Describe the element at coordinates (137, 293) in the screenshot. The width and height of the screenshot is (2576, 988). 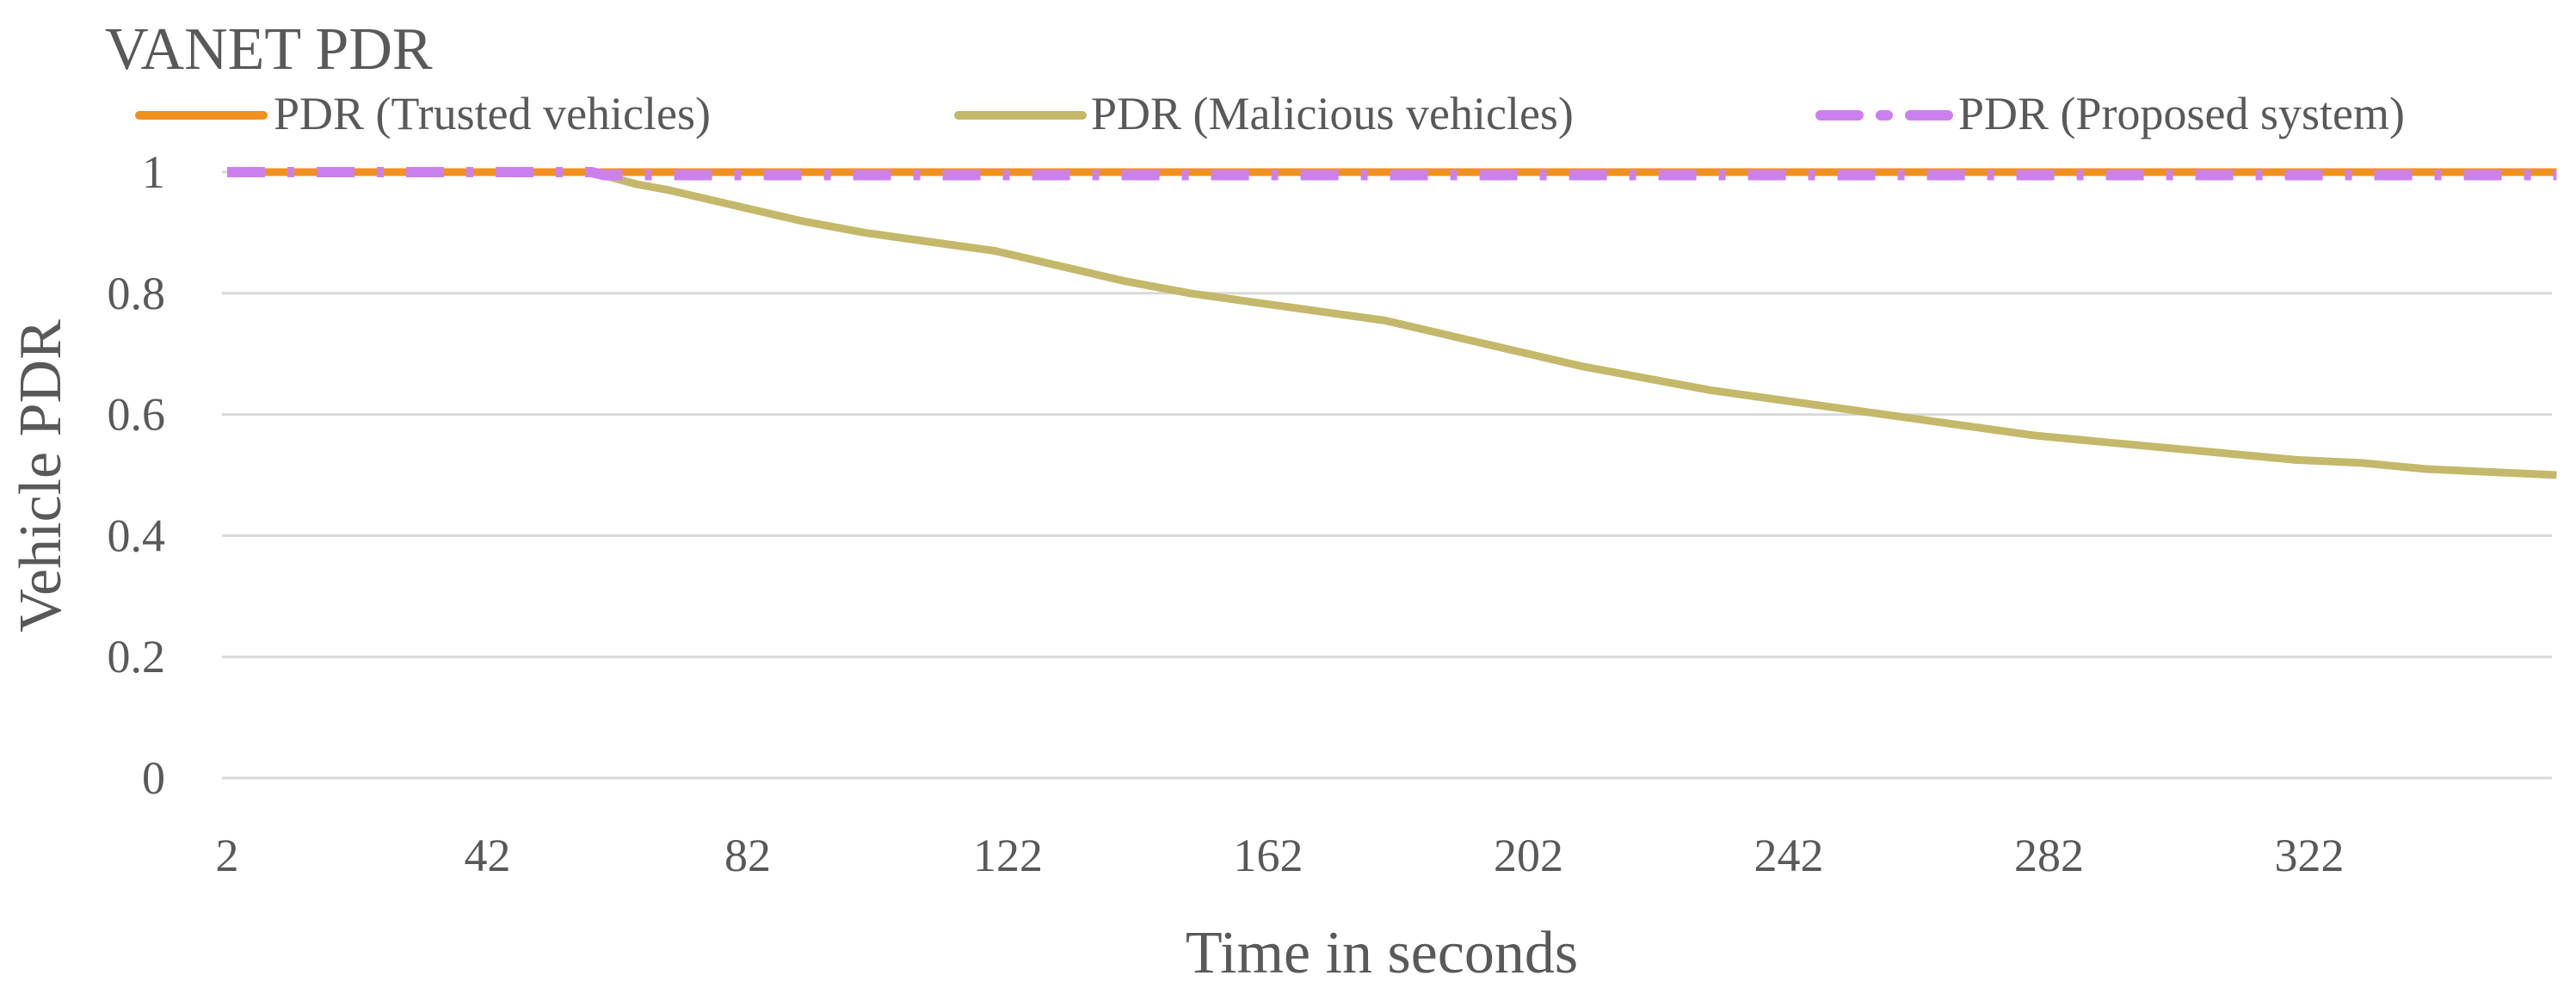
I see `y-tick-label: 0.8` at that location.